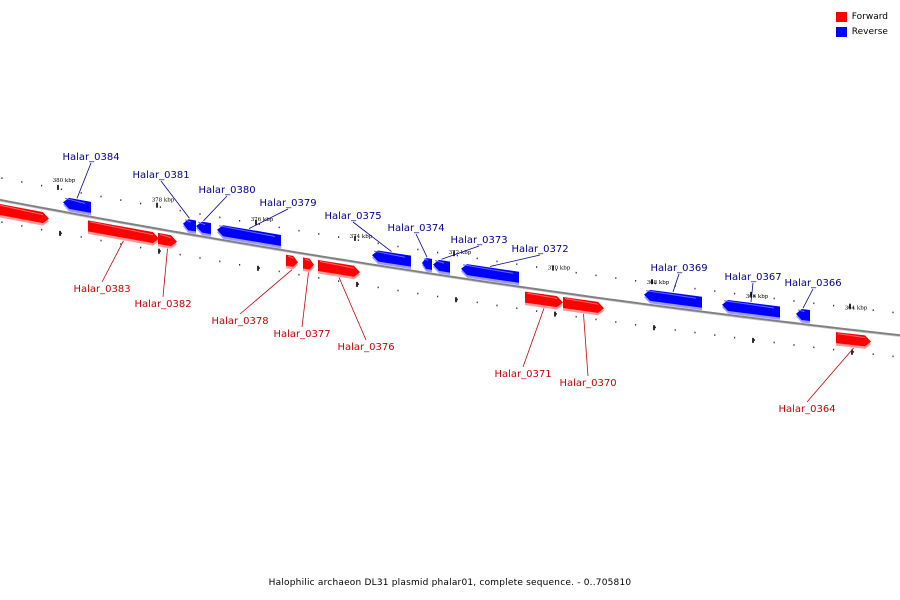 Image resolution: width=900 pixels, height=600 pixels. What do you see at coordinates (539, 249) in the screenshot?
I see `gene-label: Halar_0372` at bounding box center [539, 249].